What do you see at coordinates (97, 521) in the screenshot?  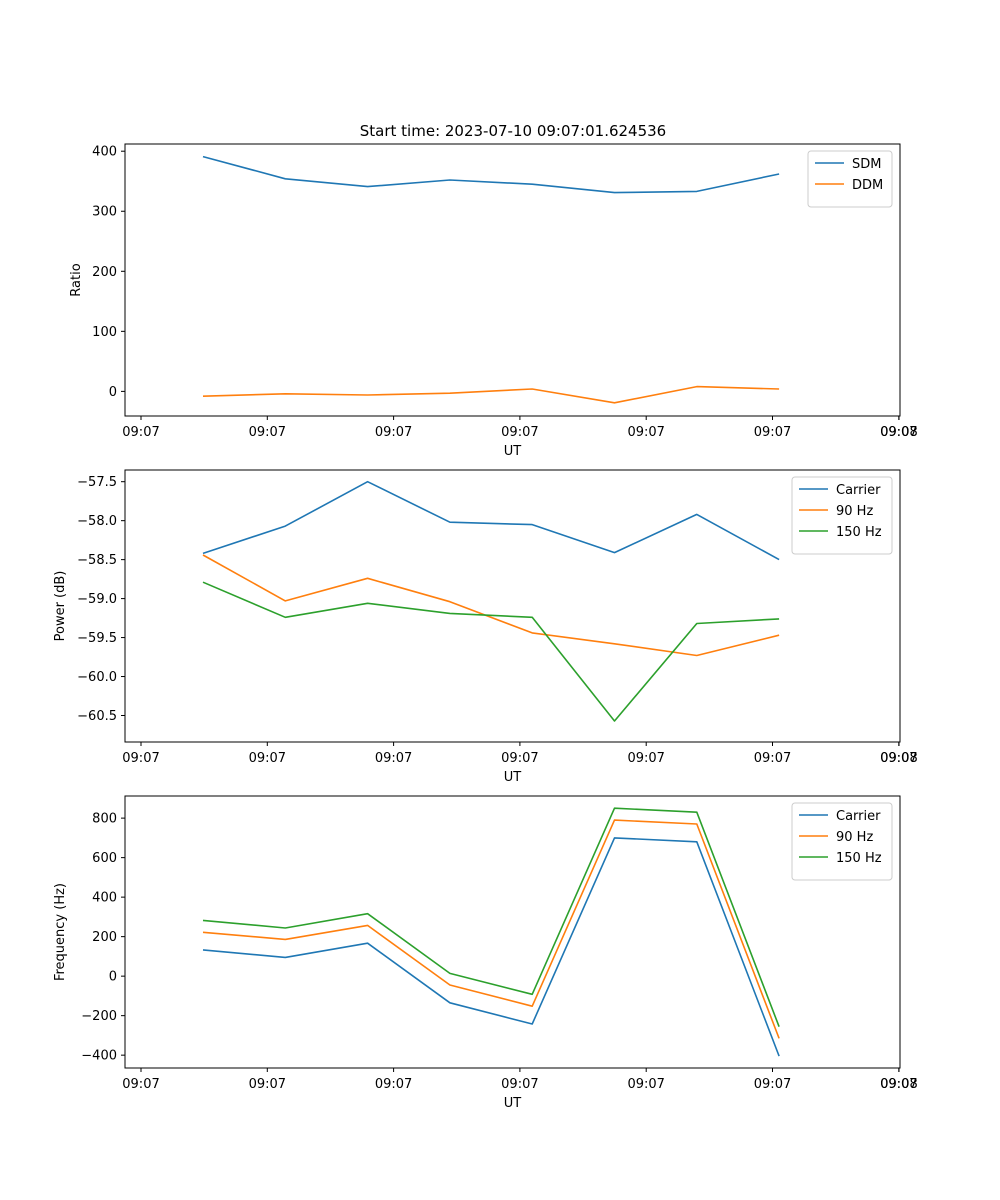 I see `y-tick-label: −58.0` at bounding box center [97, 521].